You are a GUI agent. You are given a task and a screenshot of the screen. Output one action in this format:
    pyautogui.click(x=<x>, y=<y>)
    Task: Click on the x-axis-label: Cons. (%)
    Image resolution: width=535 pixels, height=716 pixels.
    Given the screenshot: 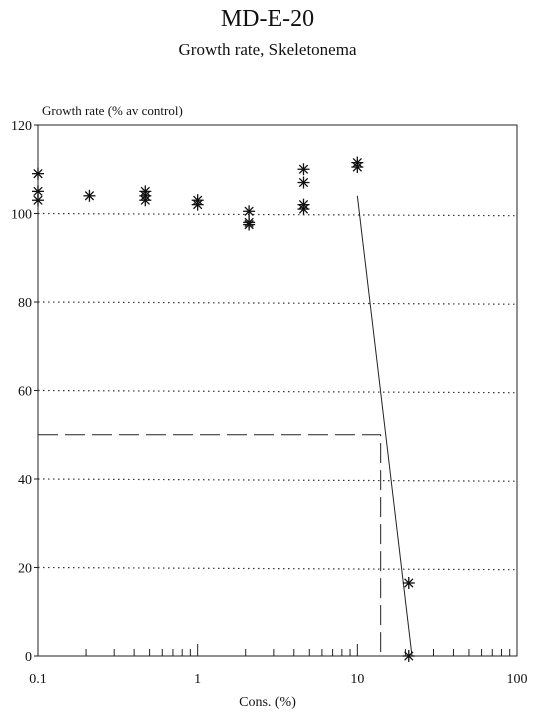 What is the action you would take?
    pyautogui.click(x=267, y=702)
    